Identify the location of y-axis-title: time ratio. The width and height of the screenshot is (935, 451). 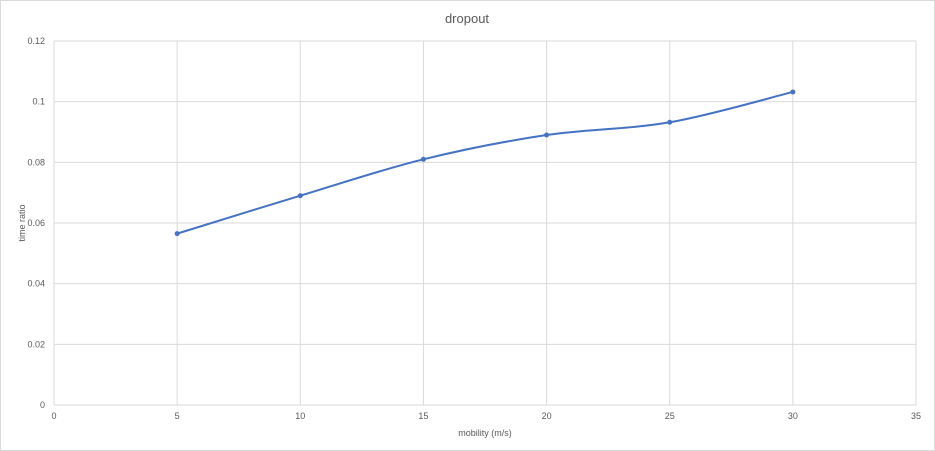
(22, 222).